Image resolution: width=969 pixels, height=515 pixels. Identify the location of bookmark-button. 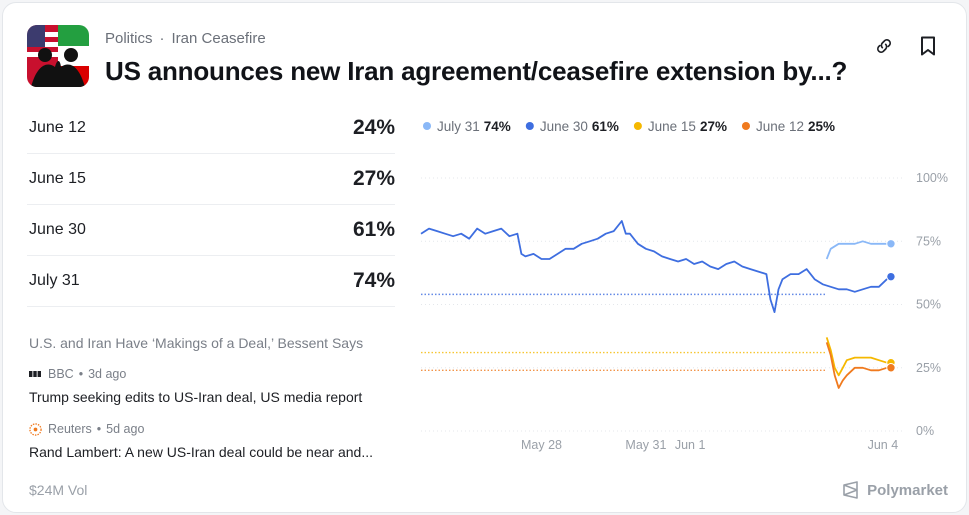
(928, 46).